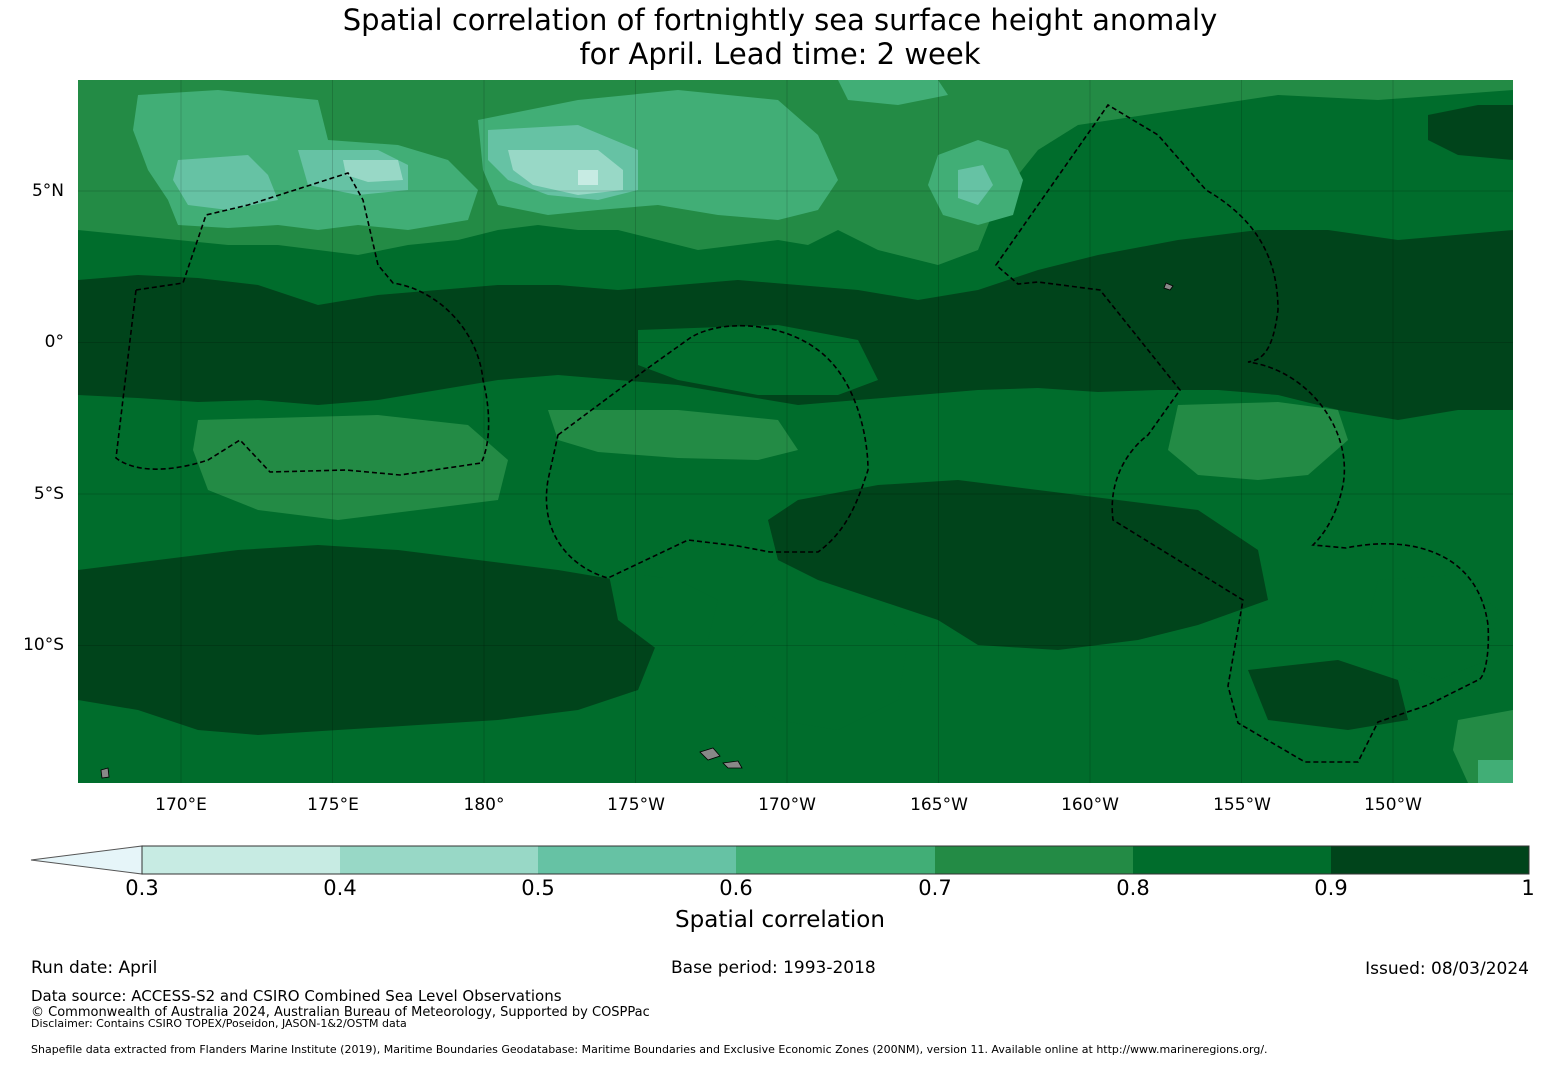 The height and width of the screenshot is (1065, 1560). Describe the element at coordinates (673, 435) in the screenshot. I see `field-south-patch-central` at that location.